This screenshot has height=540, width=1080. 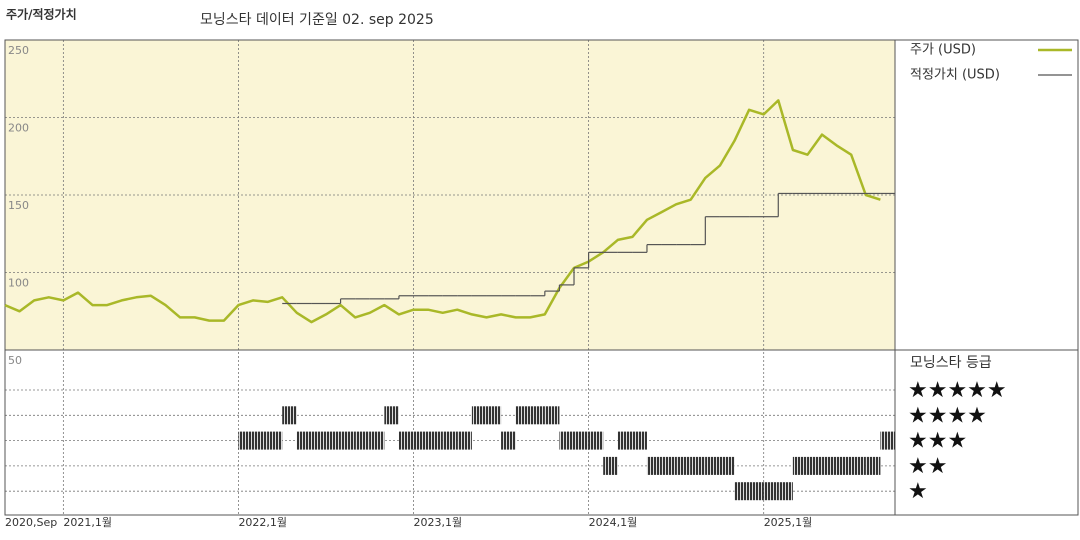 What do you see at coordinates (438, 522) in the screenshot?
I see `x-tick-label: 2023,1월` at bounding box center [438, 522].